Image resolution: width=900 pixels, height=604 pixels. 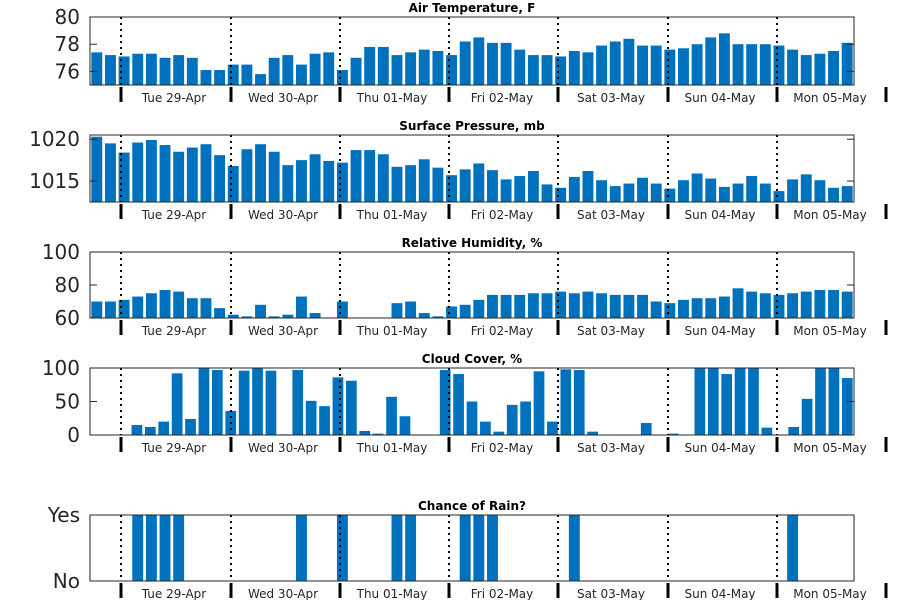 I want to click on y-tick-label: 76, so click(x=67, y=71).